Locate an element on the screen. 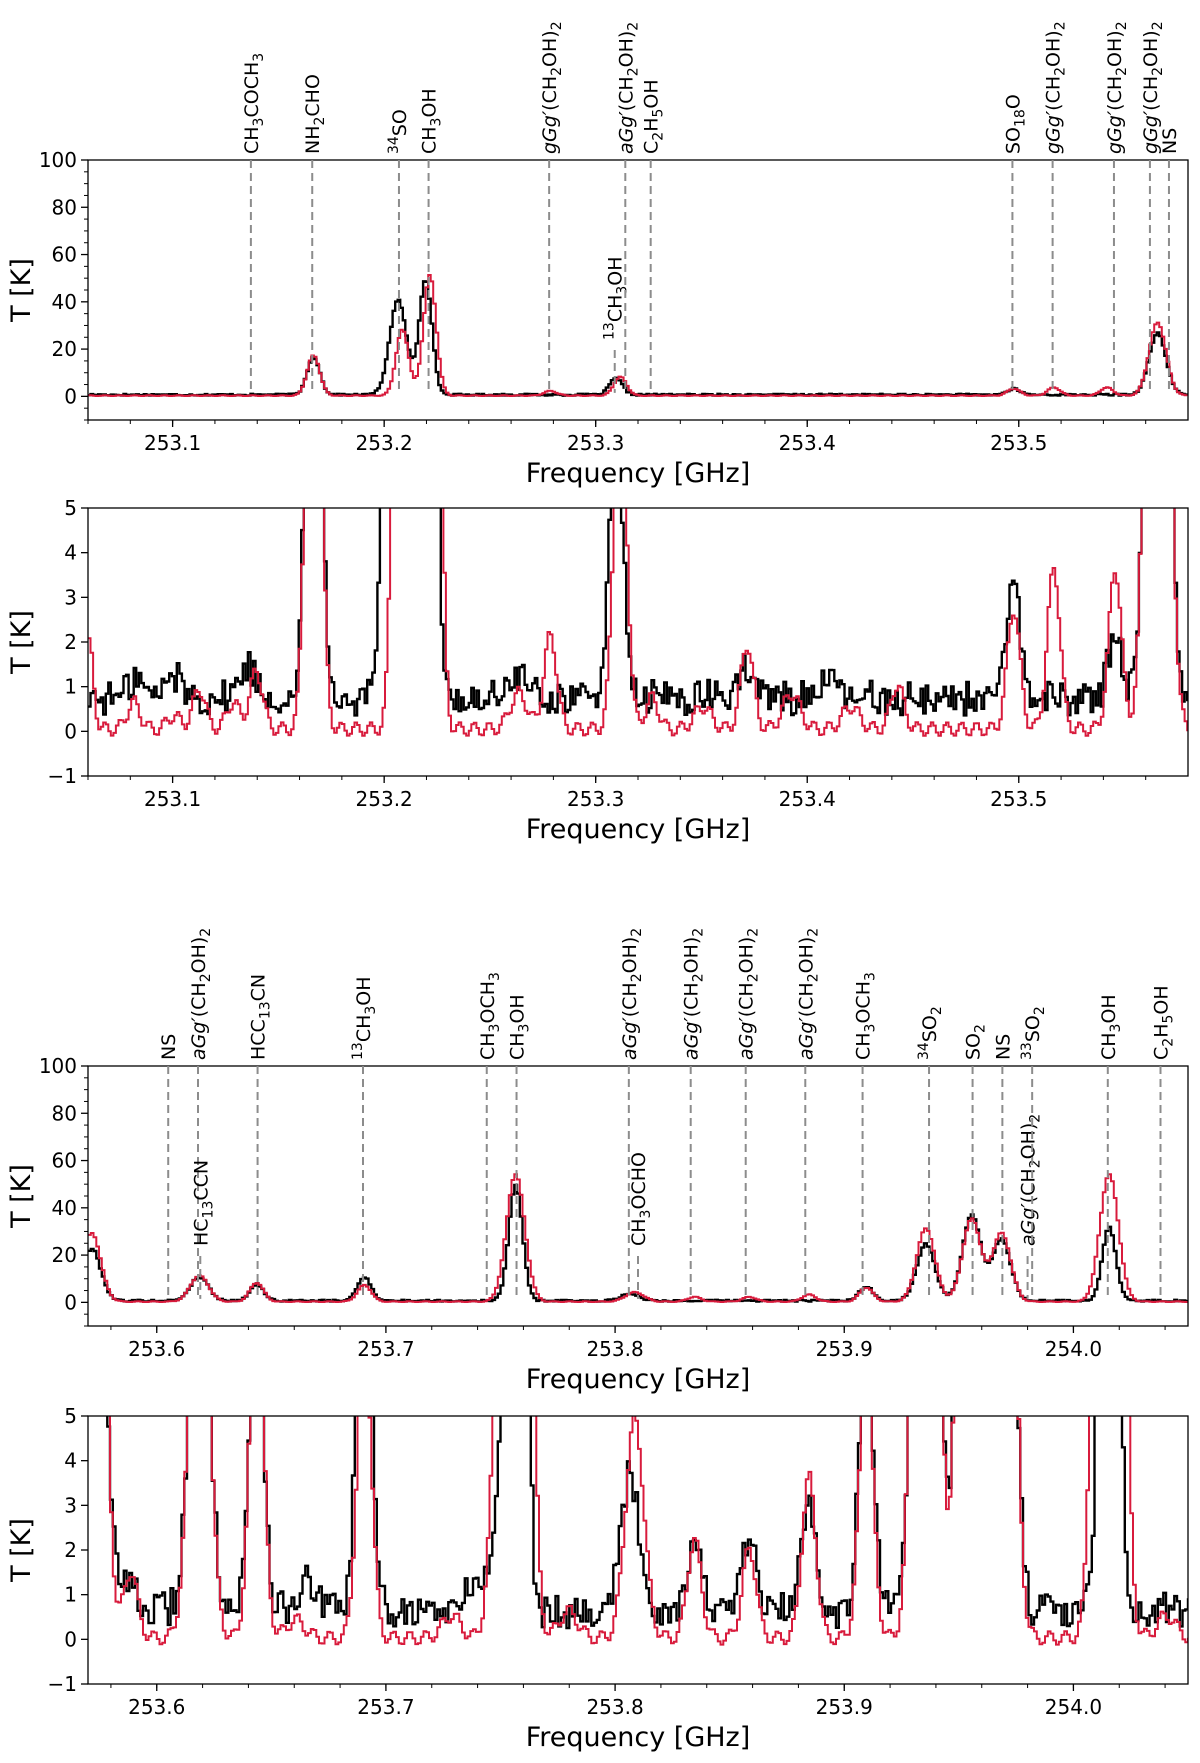 Image resolution: width=1200 pixels, height=1763 pixels. line-marker-label: SO18O is located at coordinates (1015, 124).